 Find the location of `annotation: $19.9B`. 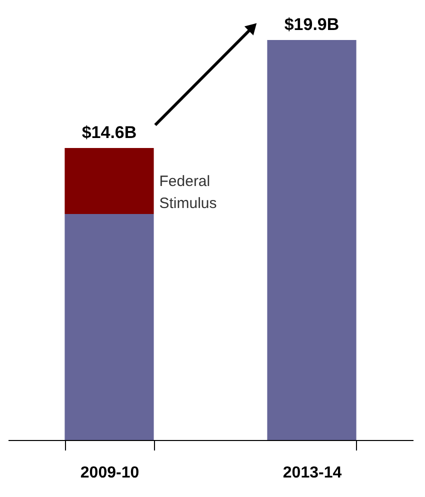

annotation: $19.9B is located at coordinates (312, 24).